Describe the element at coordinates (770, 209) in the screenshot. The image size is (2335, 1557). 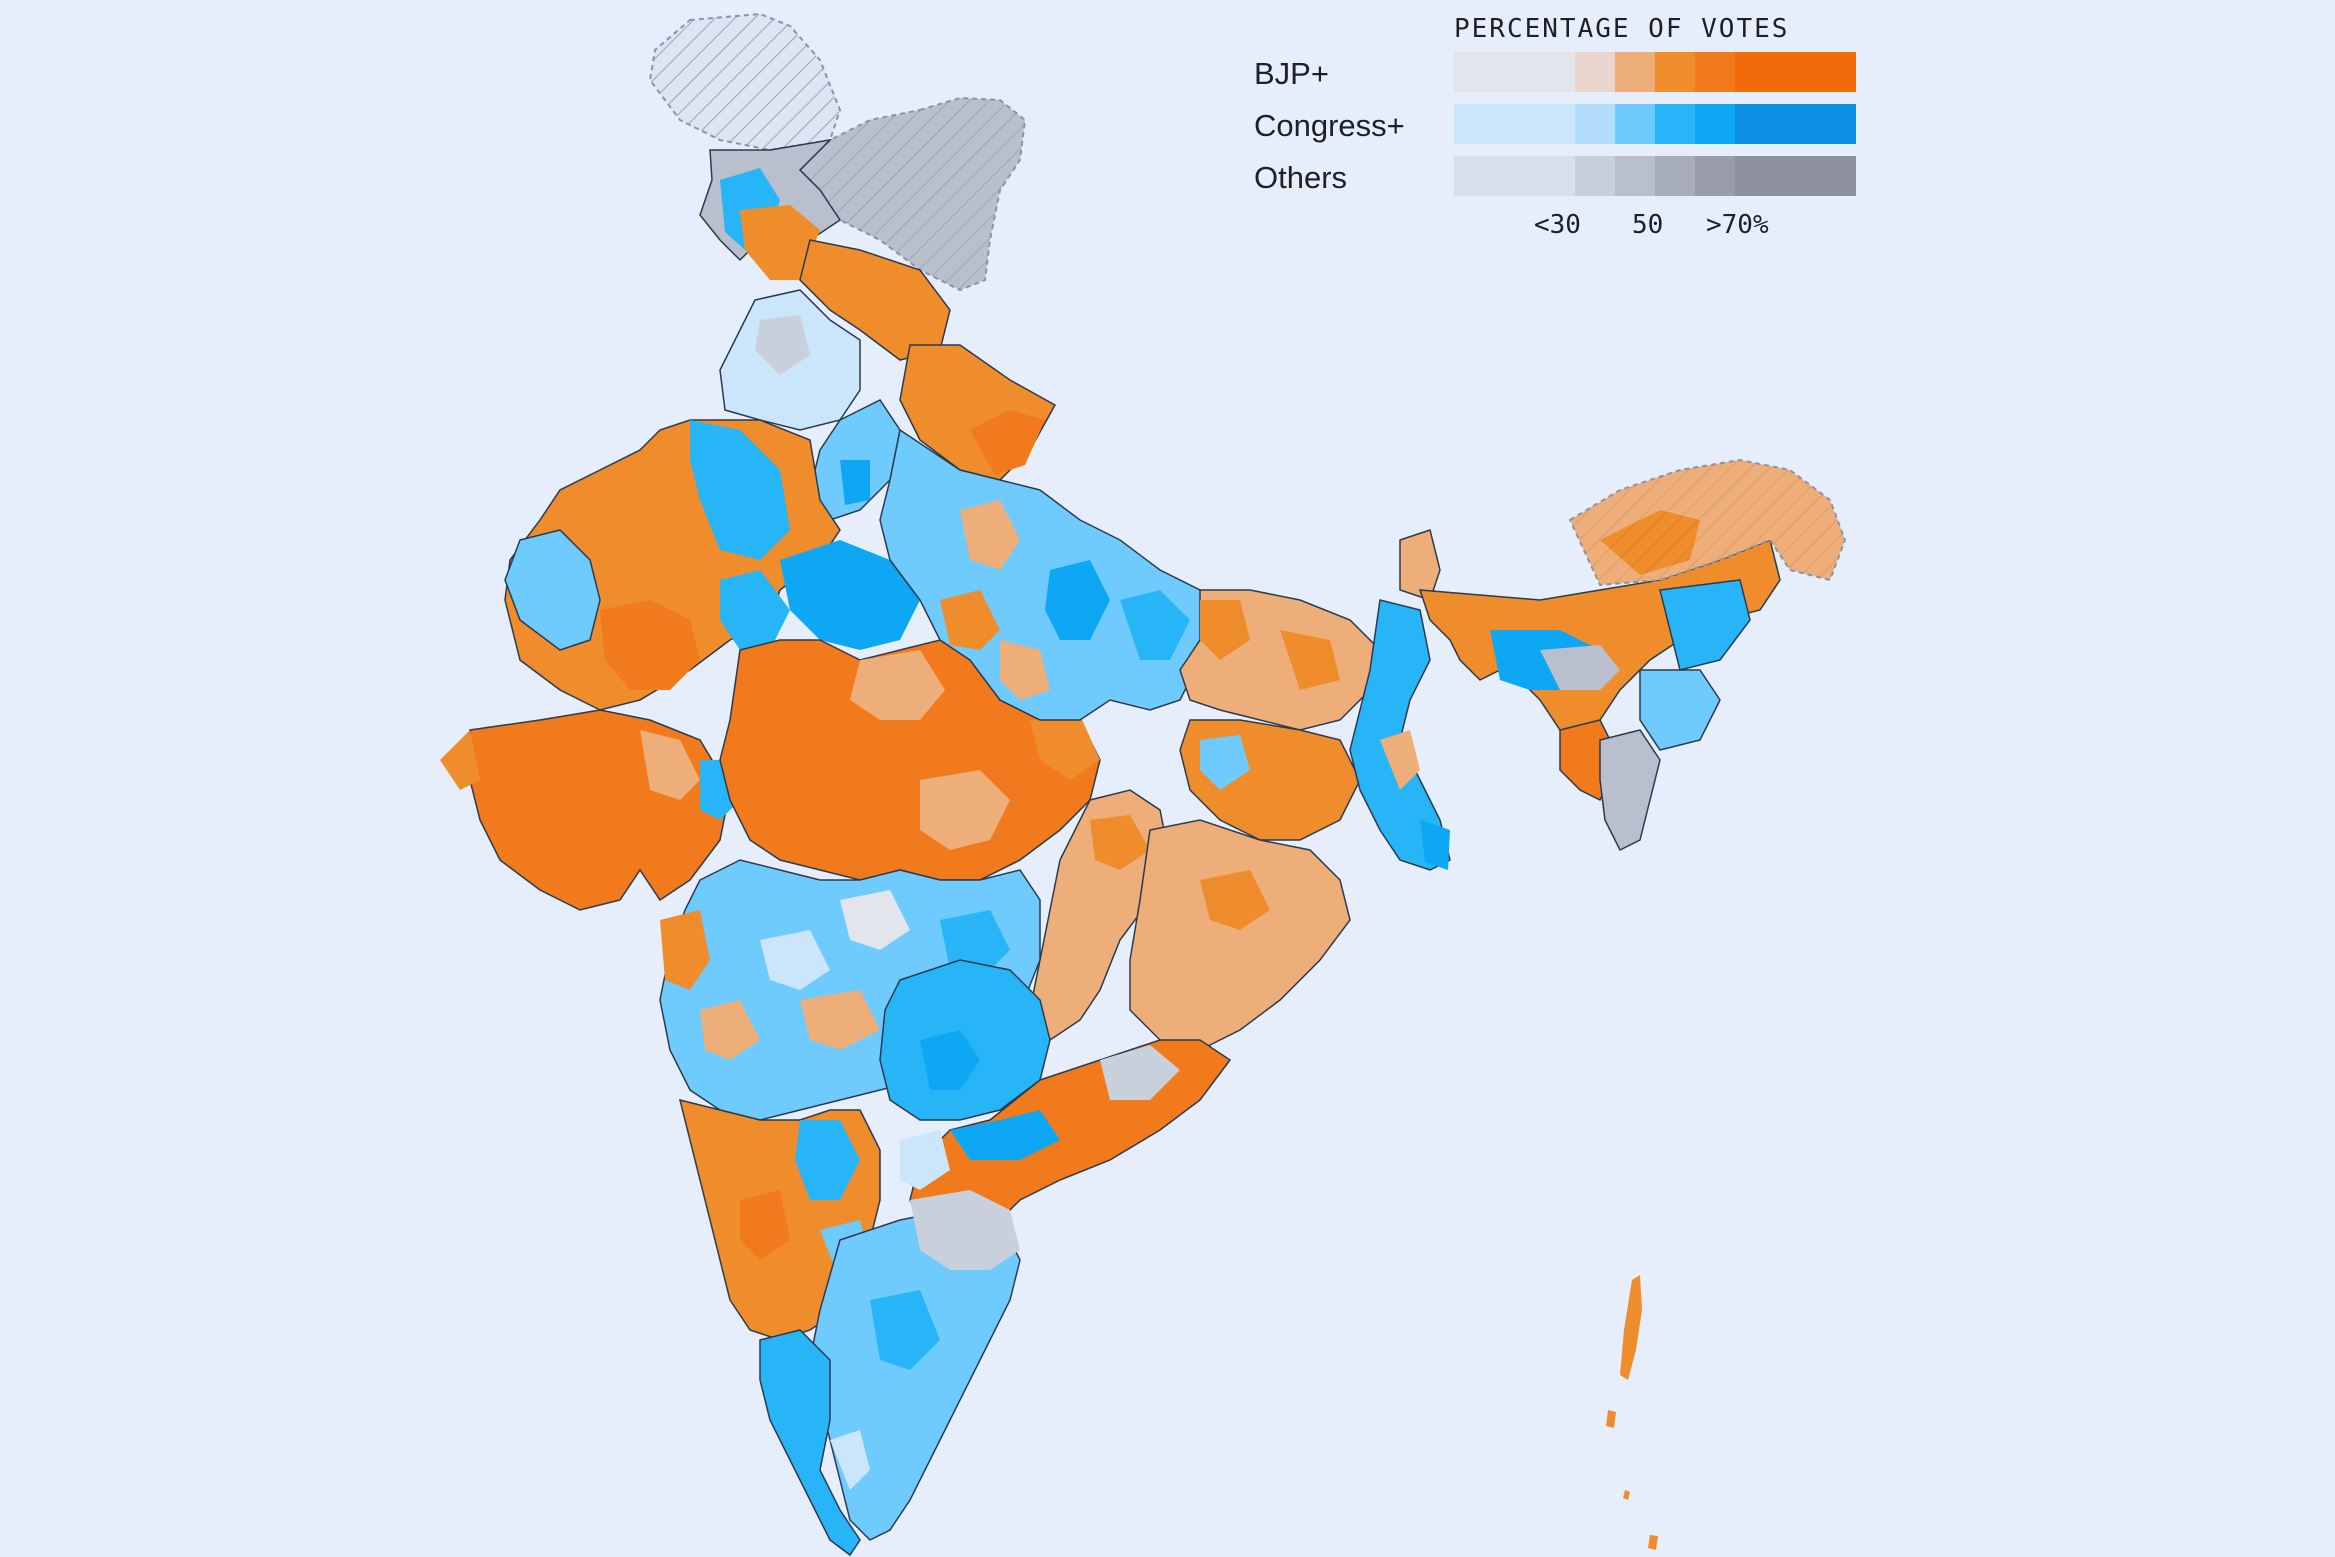
I see `region-jammu-kashmir` at that location.